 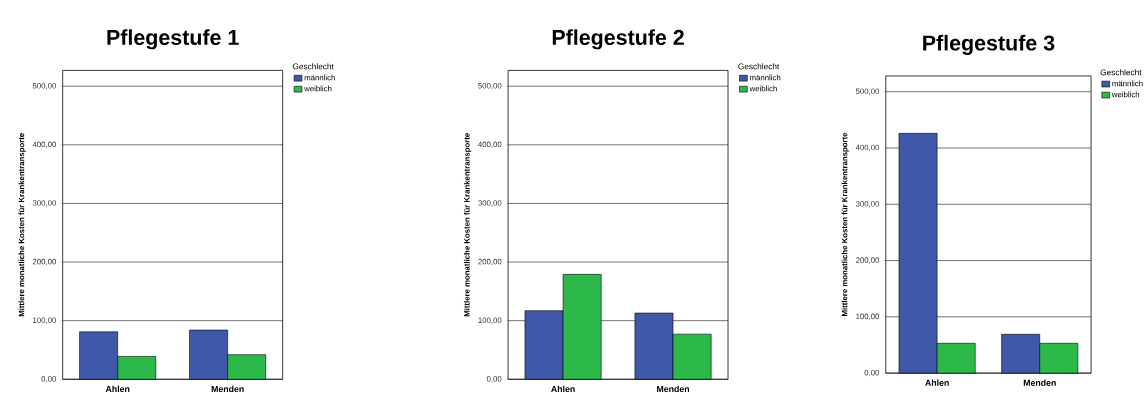 What do you see at coordinates (618, 39) in the screenshot?
I see `chart-title: Pflegestufe 2` at bounding box center [618, 39].